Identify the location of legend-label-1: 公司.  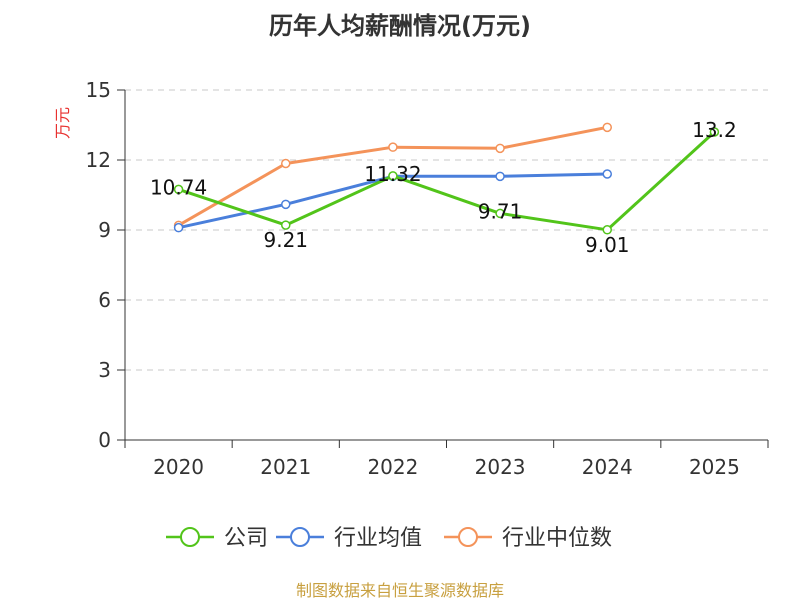
(246, 538).